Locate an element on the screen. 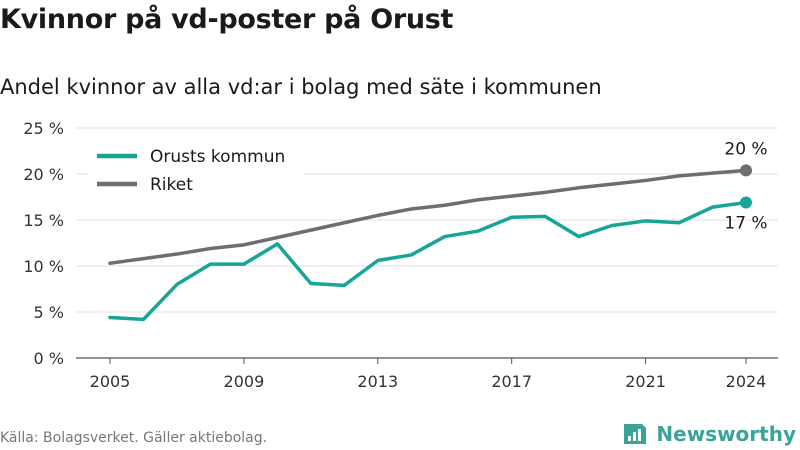  end-label-orust: 17 % is located at coordinates (745, 224).